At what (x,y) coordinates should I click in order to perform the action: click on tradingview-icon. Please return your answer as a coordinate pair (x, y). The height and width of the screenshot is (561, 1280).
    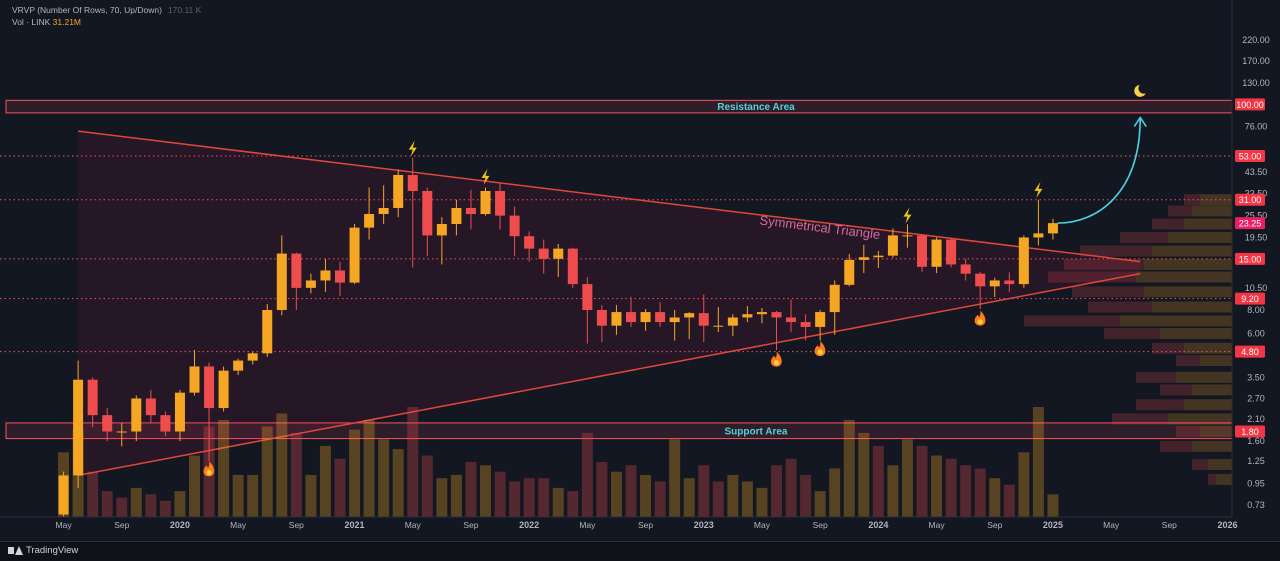
    Looking at the image, I should click on (15, 550).